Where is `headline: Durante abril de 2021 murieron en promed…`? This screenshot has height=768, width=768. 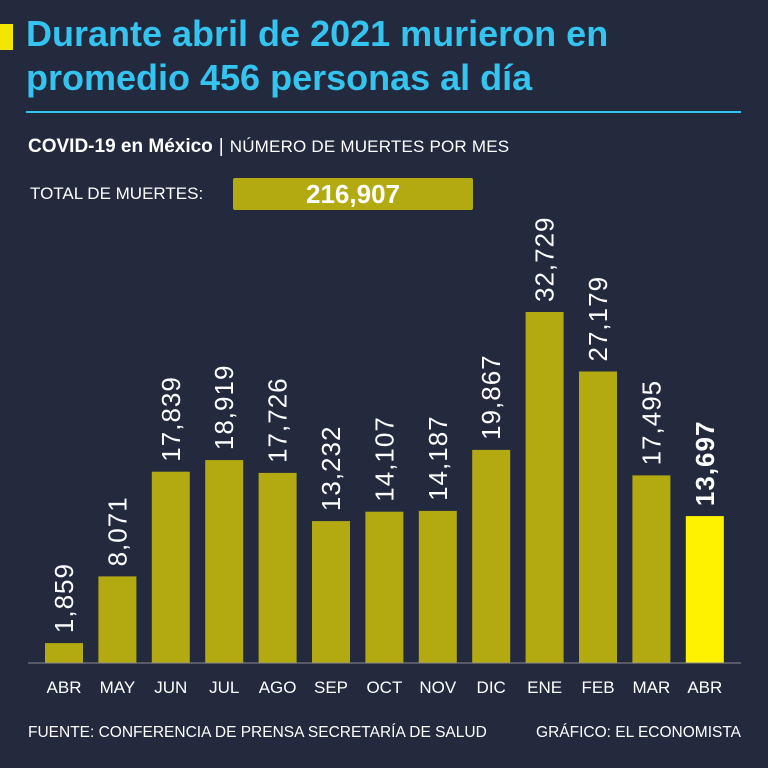 headline: Durante abril de 2021 murieron en promed… is located at coordinates (317, 55).